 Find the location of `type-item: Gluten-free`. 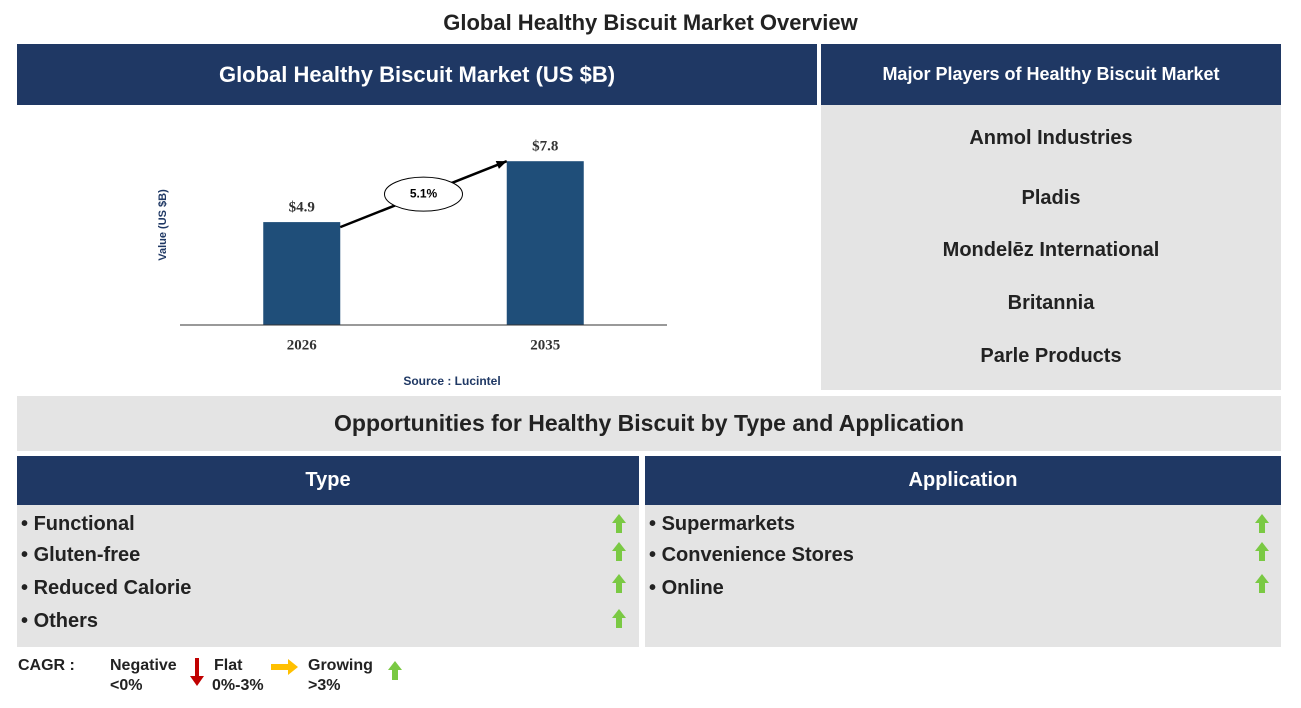

type-item: Gluten-free is located at coordinates (81, 555).